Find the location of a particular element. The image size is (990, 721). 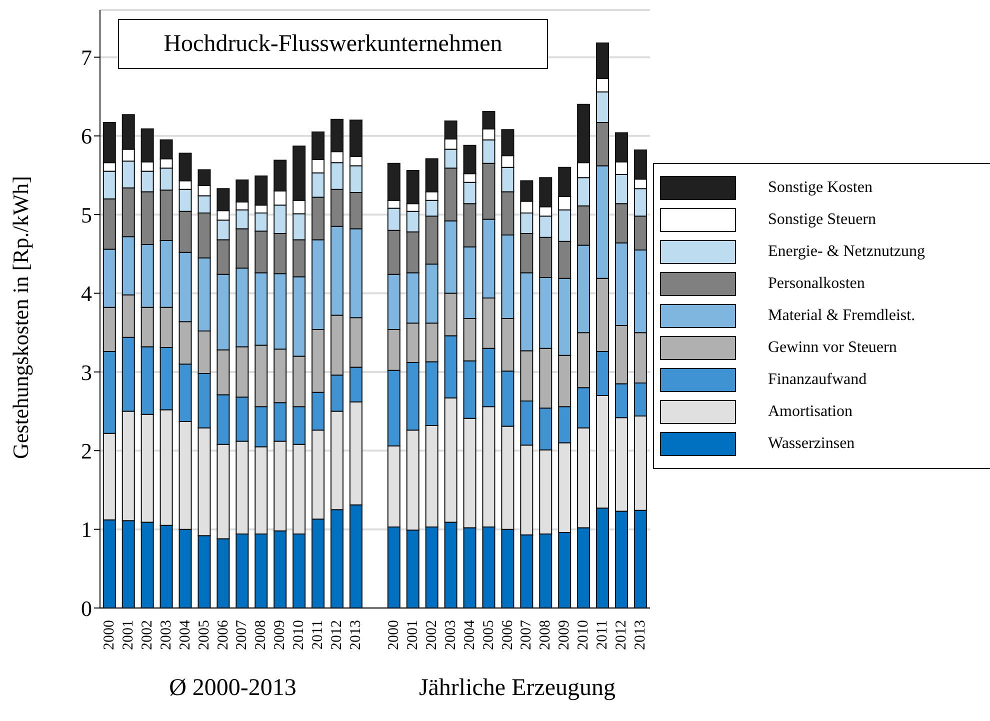

title-frame: Hochdruck-Flusswerkunternehmen is located at coordinates (333, 44).